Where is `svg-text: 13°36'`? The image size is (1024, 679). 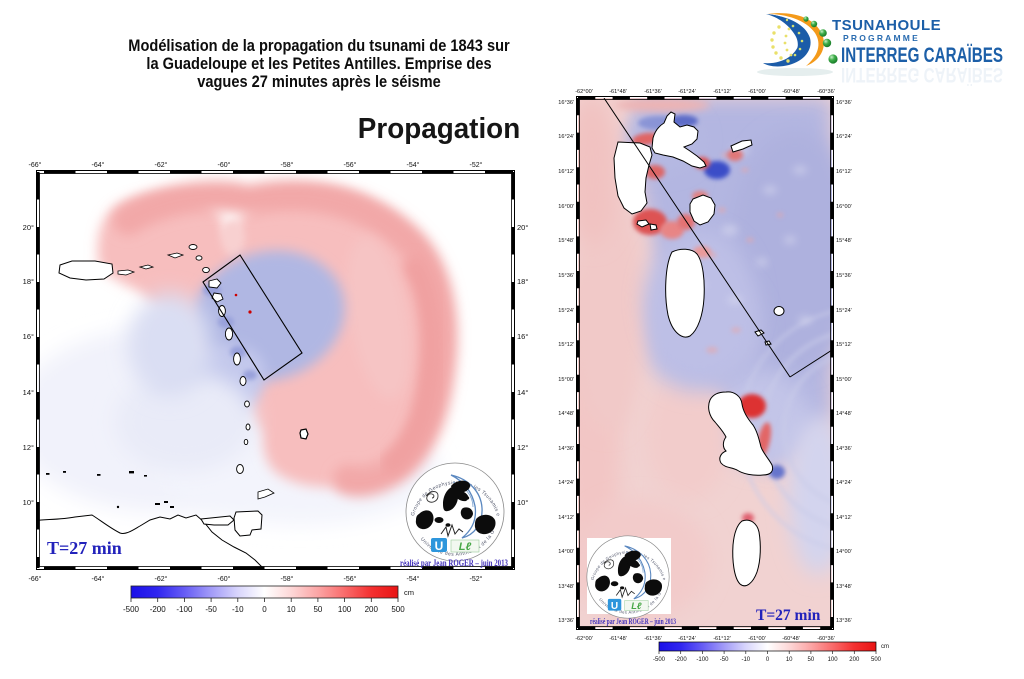 svg-text: 13°36' is located at coordinates (566, 621).